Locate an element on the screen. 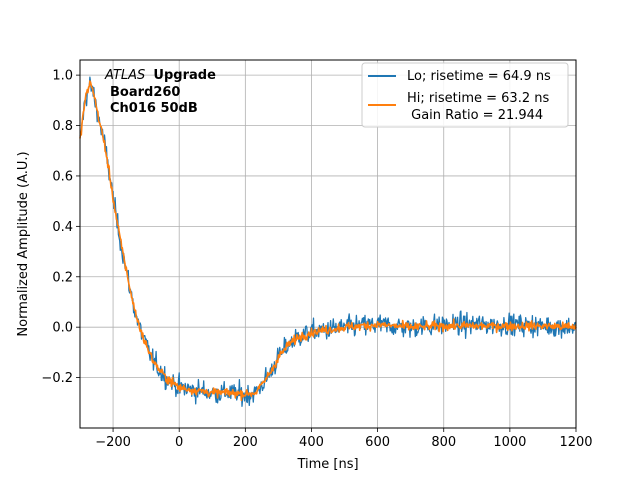 This screenshot has height=480, width=640. x-tick-label: 800 is located at coordinates (443, 442).